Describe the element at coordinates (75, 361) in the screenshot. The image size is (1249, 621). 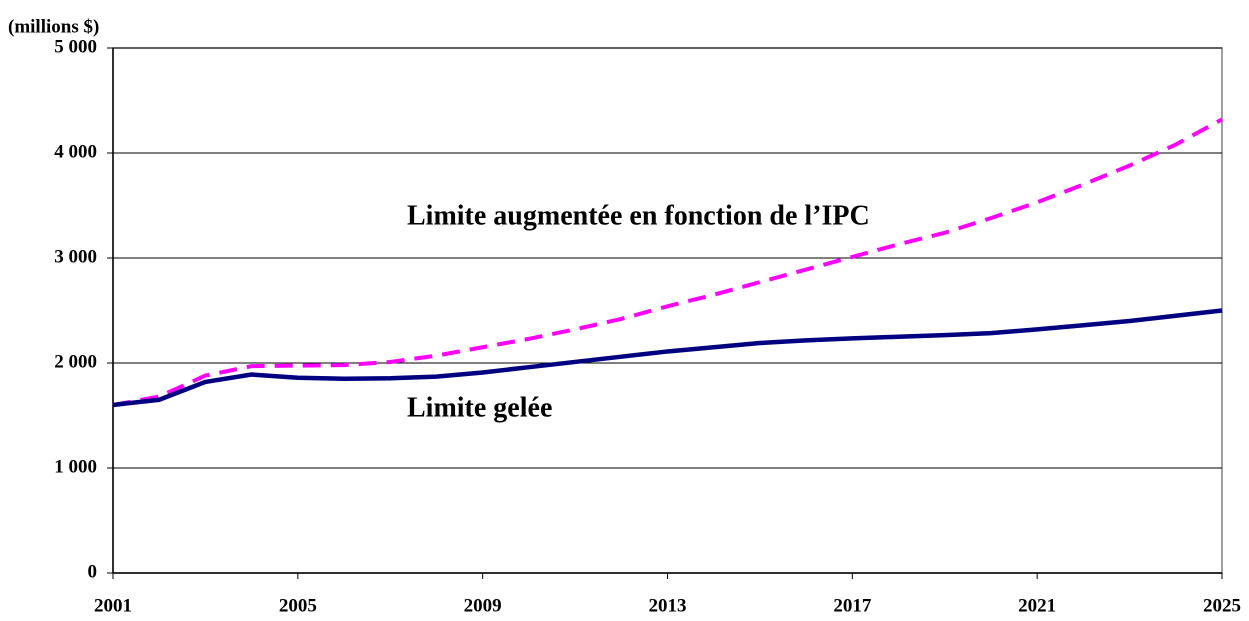
I see `y-tick-label: 2 000` at that location.